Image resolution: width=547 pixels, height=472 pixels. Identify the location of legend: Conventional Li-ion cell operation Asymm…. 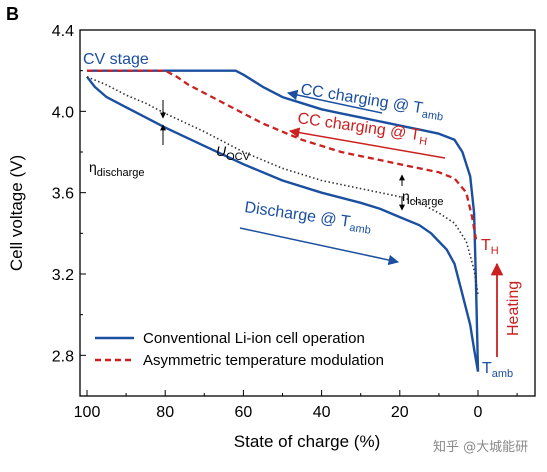
(239, 349).